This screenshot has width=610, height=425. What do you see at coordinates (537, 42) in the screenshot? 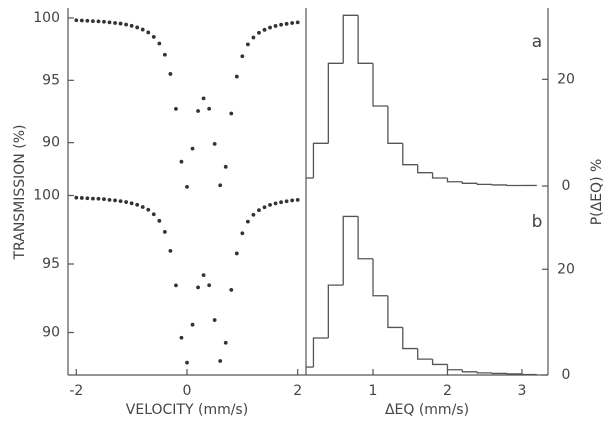
I see `panel-label: a` at bounding box center [537, 42].